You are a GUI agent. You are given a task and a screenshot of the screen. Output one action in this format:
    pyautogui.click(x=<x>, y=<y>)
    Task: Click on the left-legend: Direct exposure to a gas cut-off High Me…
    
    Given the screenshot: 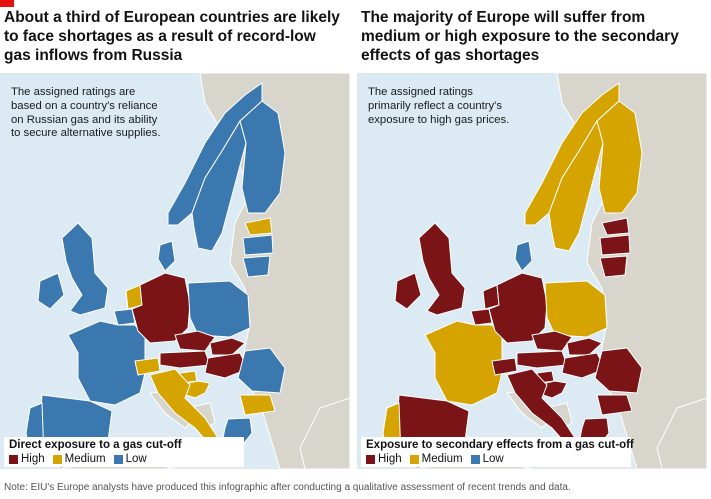 What is the action you would take?
    pyautogui.click(x=124, y=452)
    